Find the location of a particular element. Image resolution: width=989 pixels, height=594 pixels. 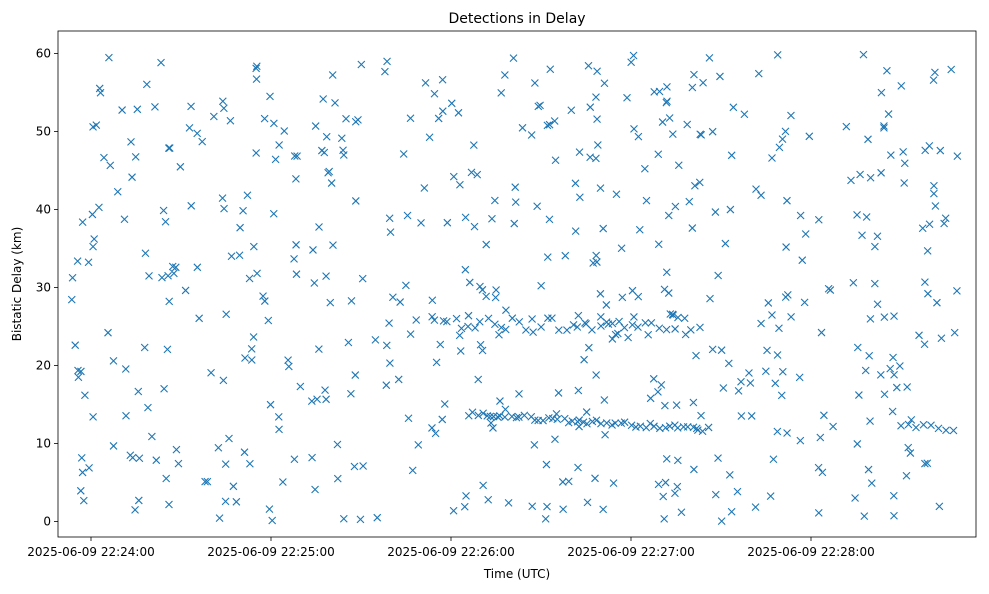

chart-title: Detections in Delay is located at coordinates (516, 19).